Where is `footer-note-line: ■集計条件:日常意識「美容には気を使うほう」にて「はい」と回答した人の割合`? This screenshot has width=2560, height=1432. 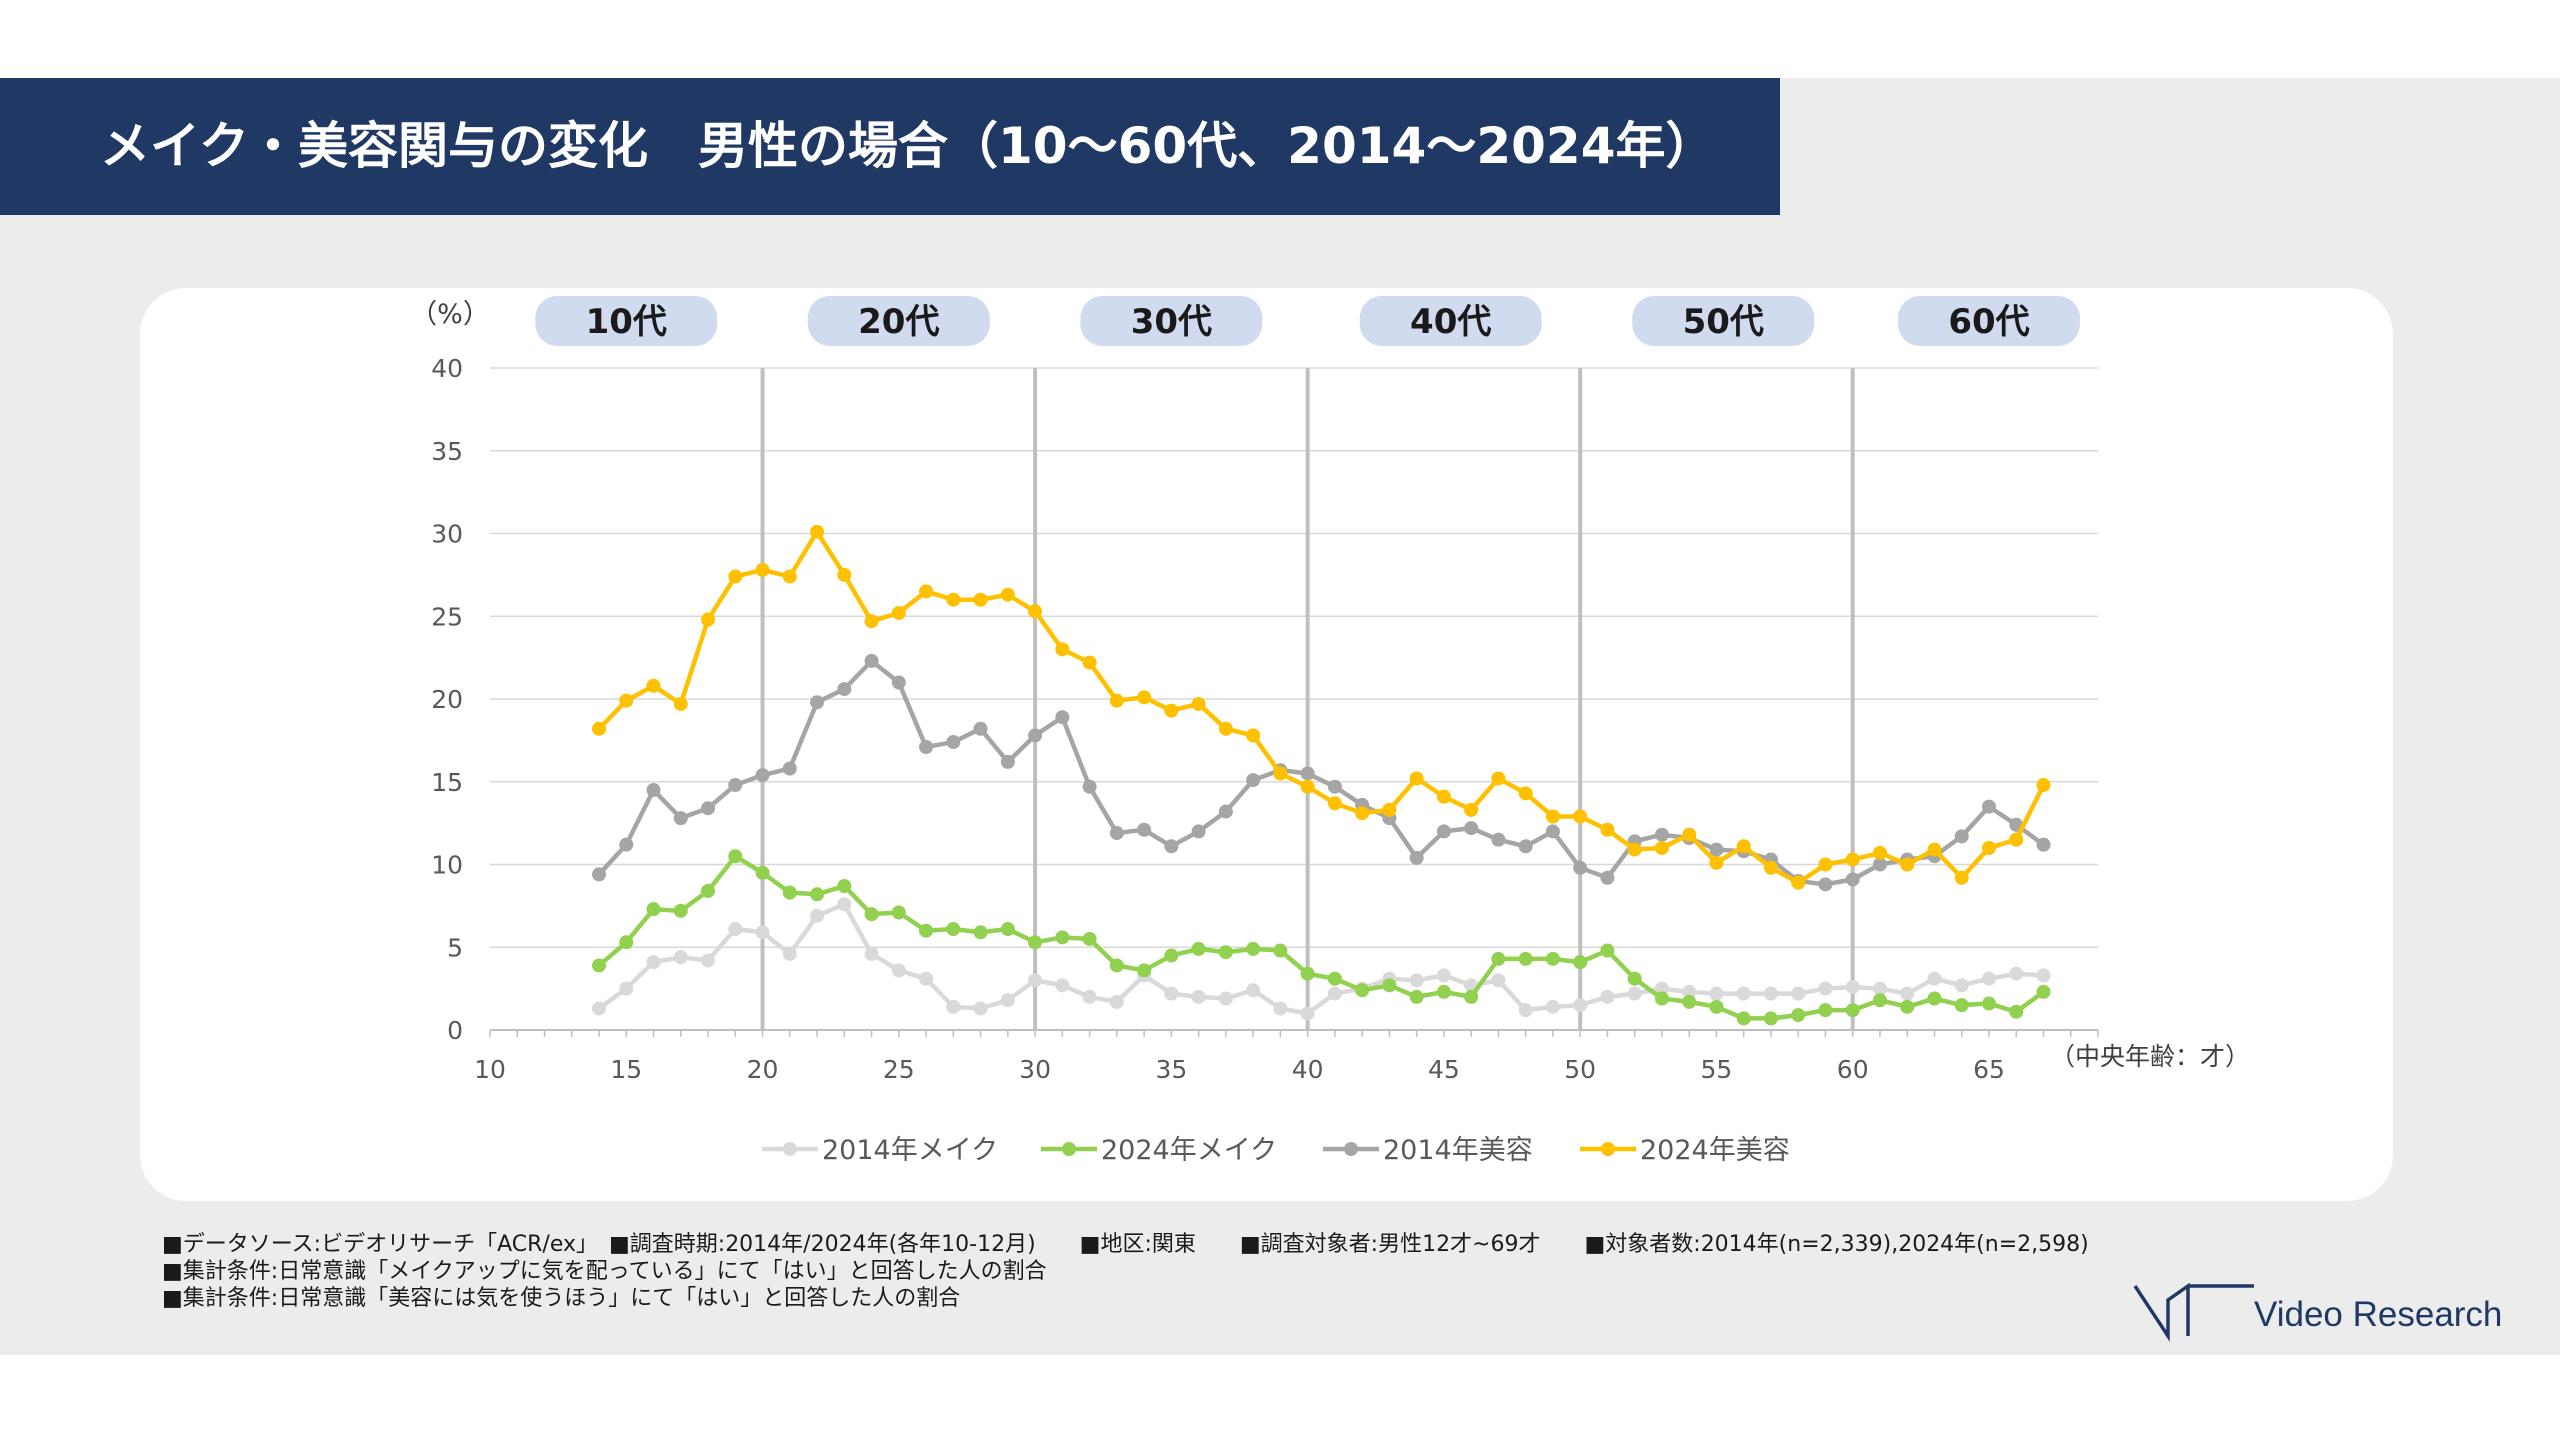
footer-note-line: ■集計条件:日常意識「美容には気を使うほう」にて「はい」と回答した人の割合 is located at coordinates (561, 1298).